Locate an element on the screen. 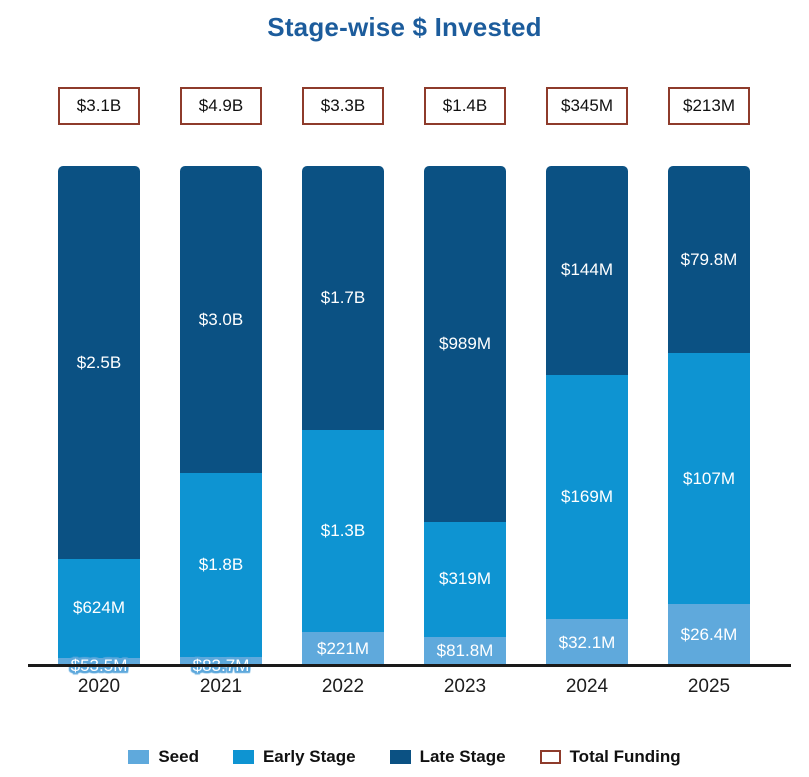  total-funding-cell: $3.3B is located at coordinates (343, 106).